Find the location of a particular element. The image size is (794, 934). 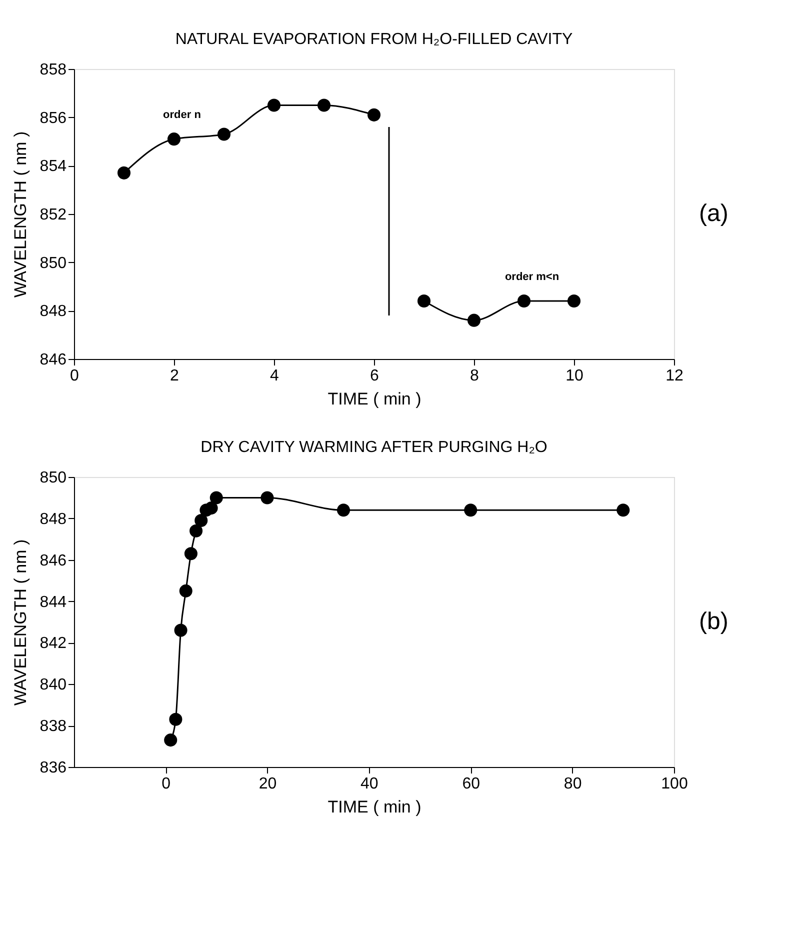

x-tick-label: 40 is located at coordinates (369, 784).